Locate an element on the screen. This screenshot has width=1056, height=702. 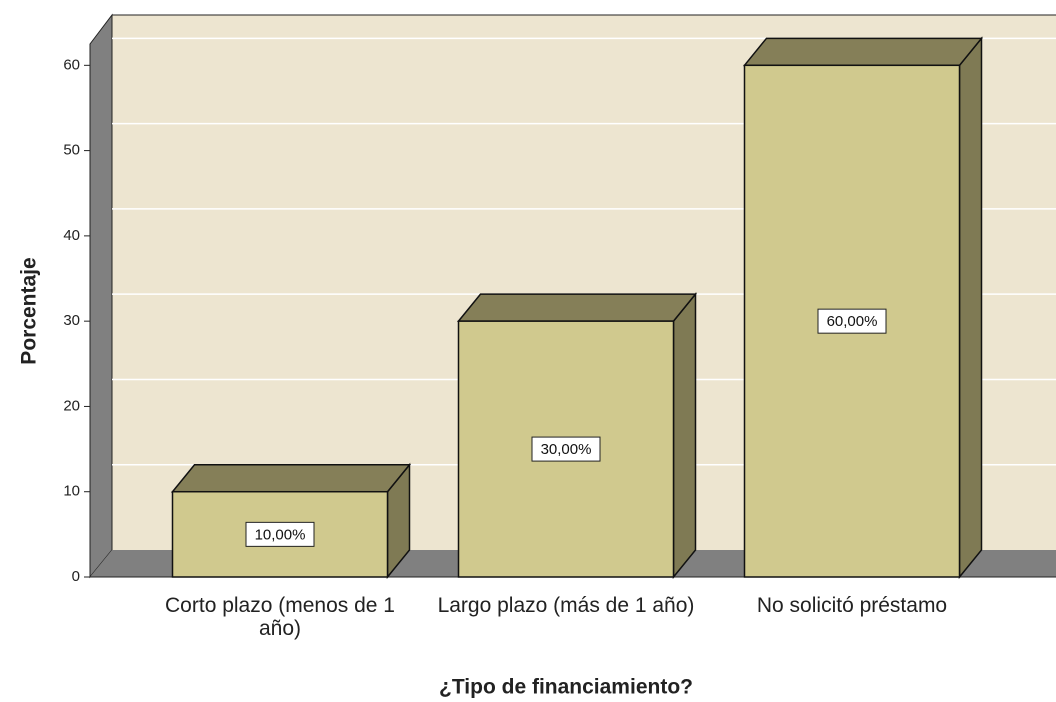
y-tick-label: 60 is located at coordinates (71, 64).